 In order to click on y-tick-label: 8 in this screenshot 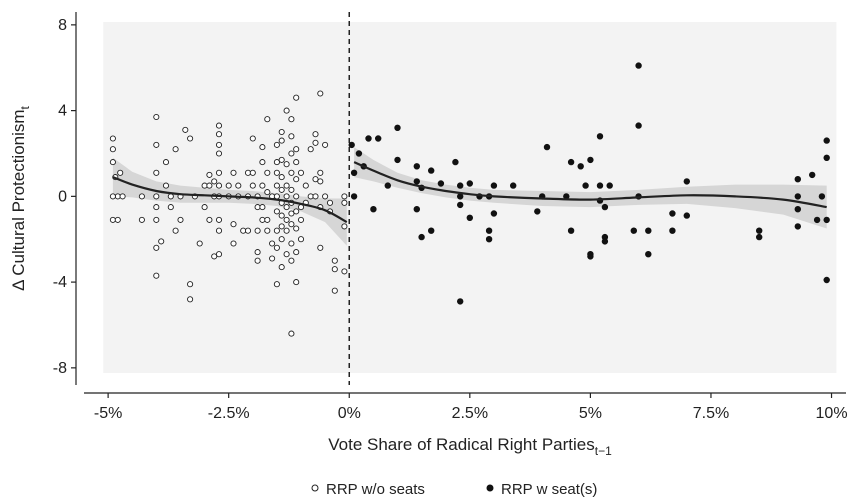, I will do `click(62, 25)`.